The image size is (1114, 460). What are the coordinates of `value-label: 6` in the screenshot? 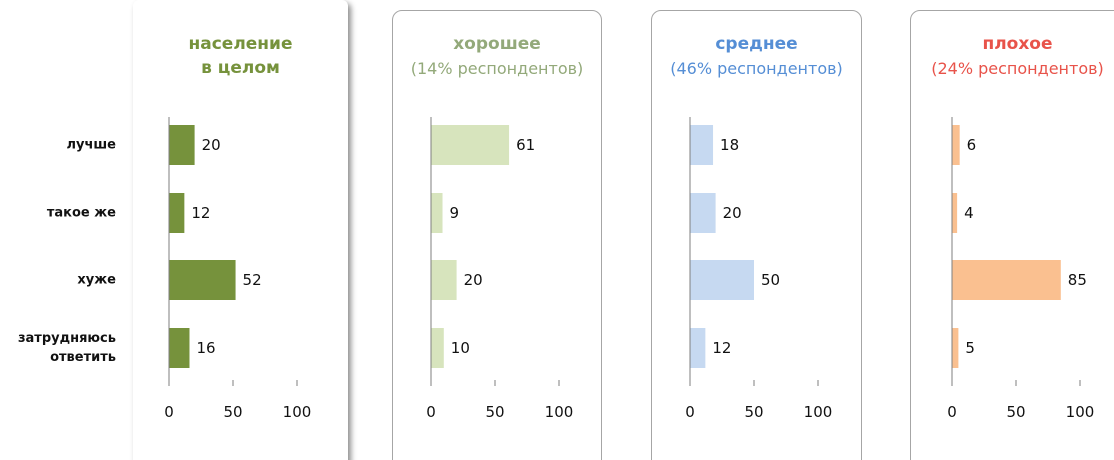 It's located at (971, 145).